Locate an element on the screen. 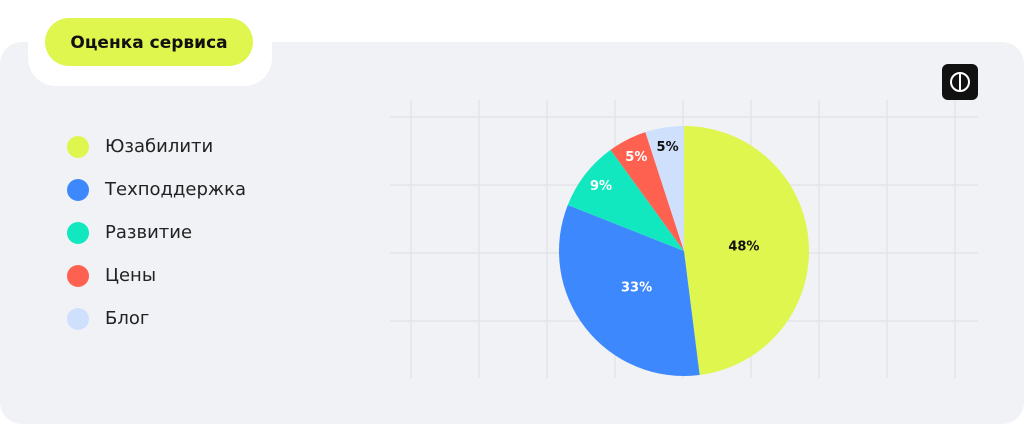  slice-label: 33% is located at coordinates (636, 287).